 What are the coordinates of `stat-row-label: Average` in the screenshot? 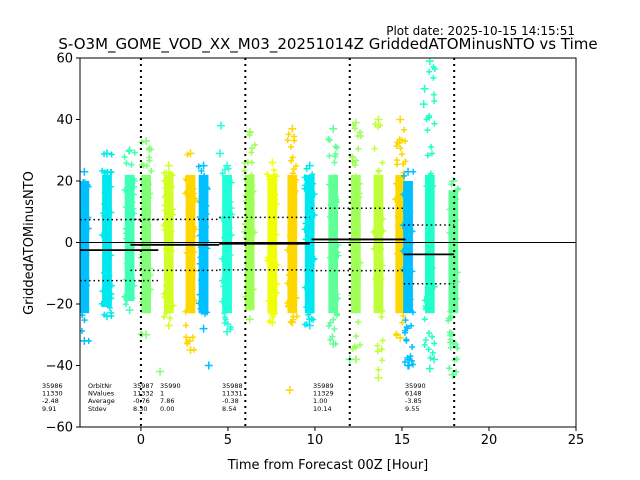 It's located at (101, 401).